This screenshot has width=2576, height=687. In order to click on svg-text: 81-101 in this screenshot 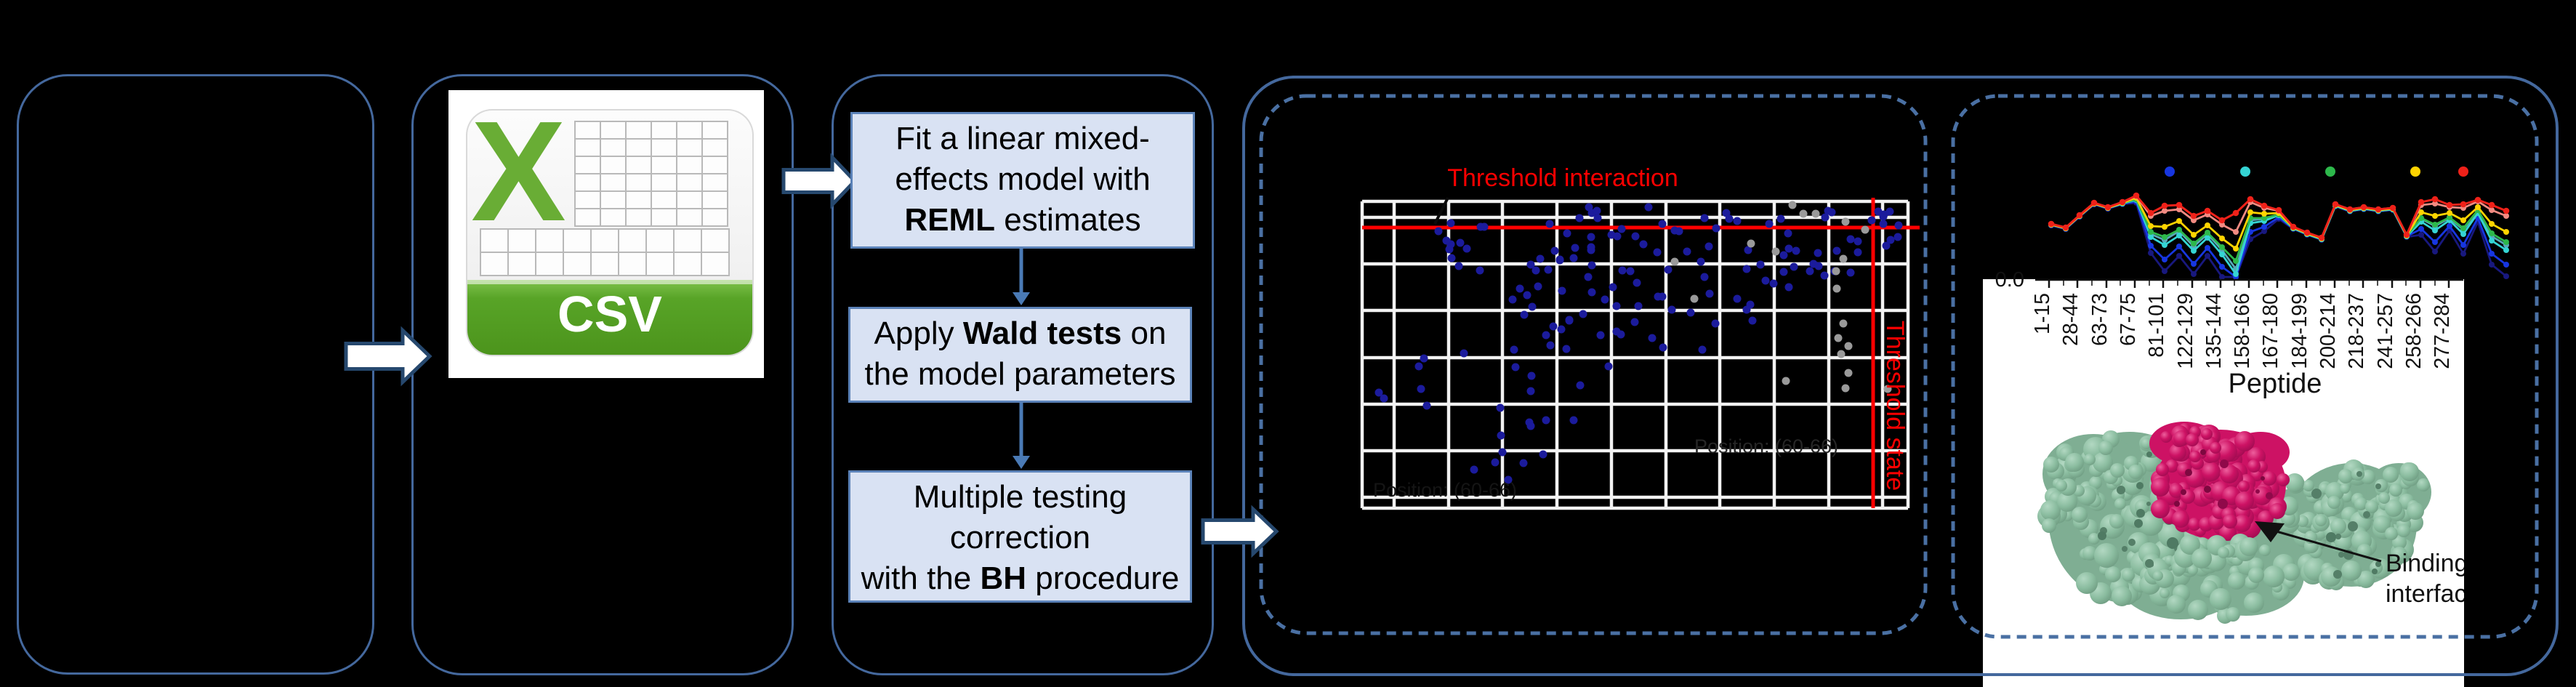, I will do `click(2156, 325)`.